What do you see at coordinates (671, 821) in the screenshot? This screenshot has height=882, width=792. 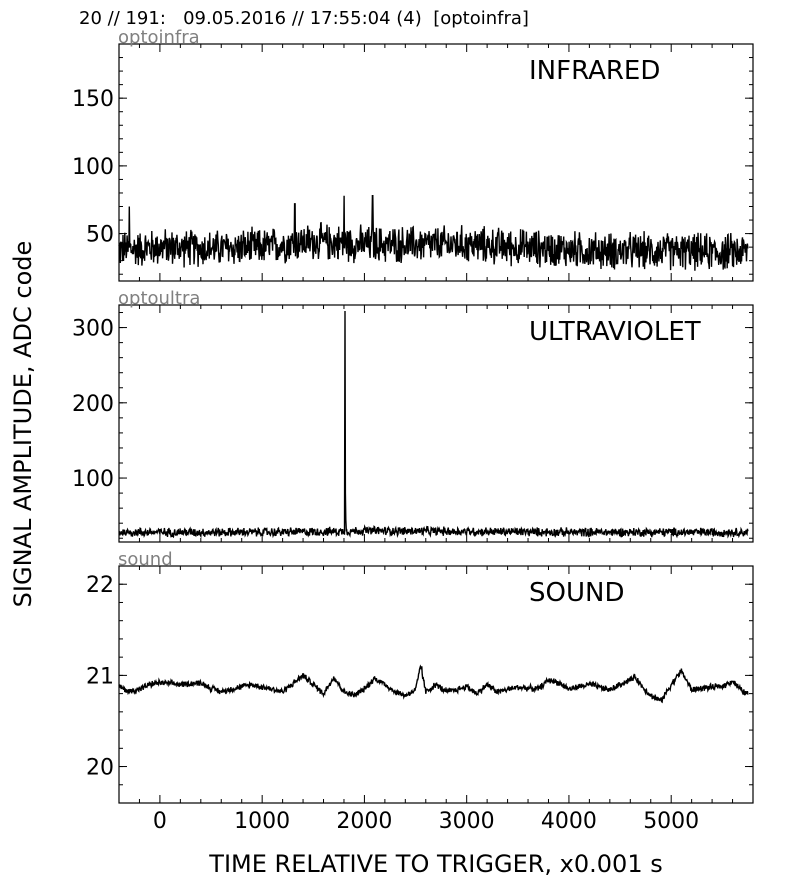 I see `x-tick-label: 5000` at bounding box center [671, 821].